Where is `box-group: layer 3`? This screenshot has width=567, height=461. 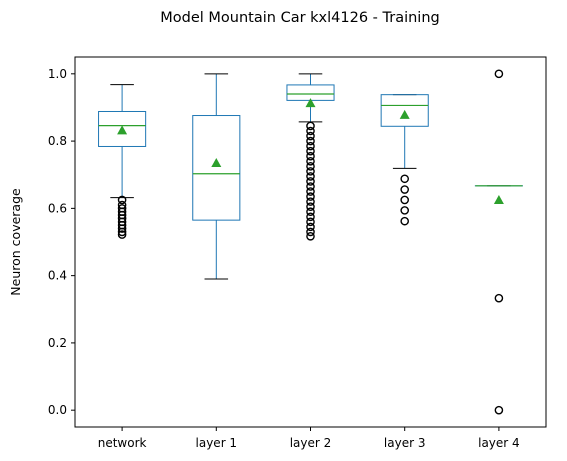 box-group: layer 3 is located at coordinates (404, 272).